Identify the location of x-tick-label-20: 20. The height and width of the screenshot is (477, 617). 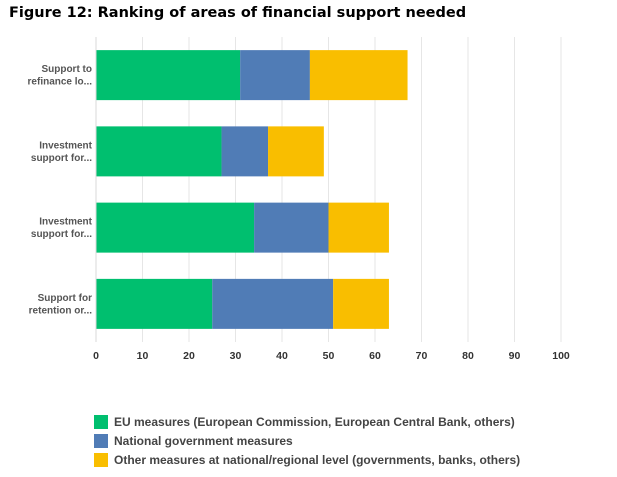
(189, 356).